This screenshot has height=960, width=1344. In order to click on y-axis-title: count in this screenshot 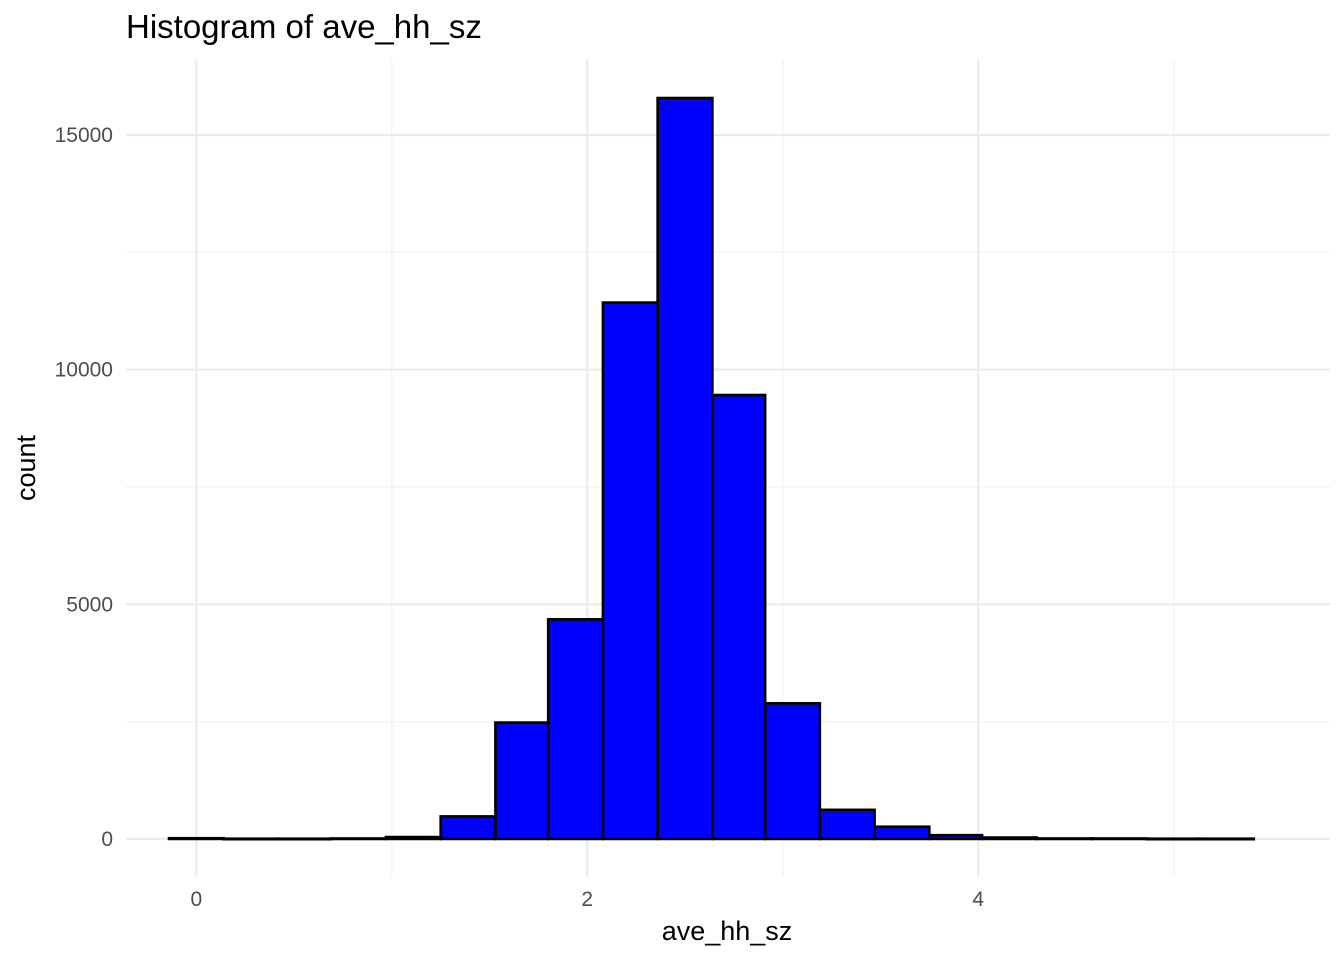, I will do `click(26, 467)`.